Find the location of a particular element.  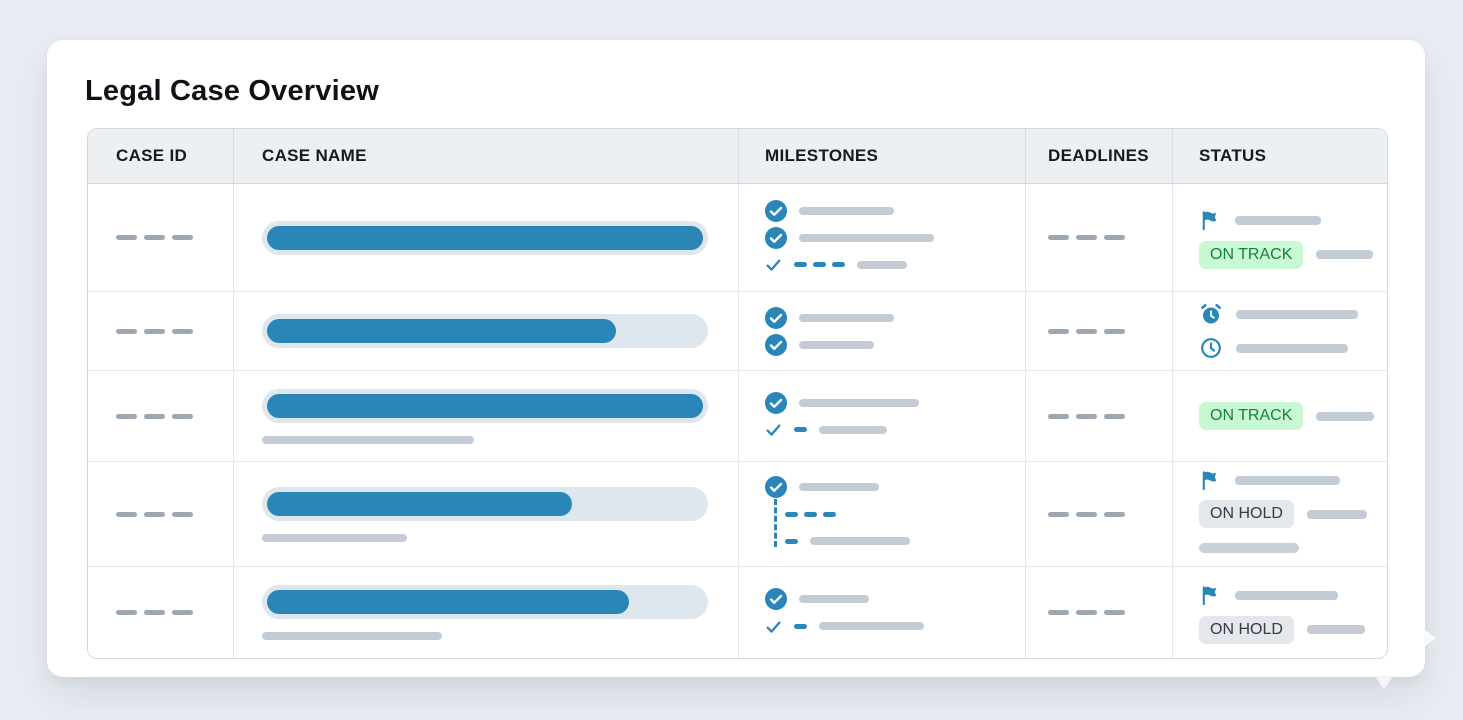

deadlines-cell is located at coordinates (1099, 331).